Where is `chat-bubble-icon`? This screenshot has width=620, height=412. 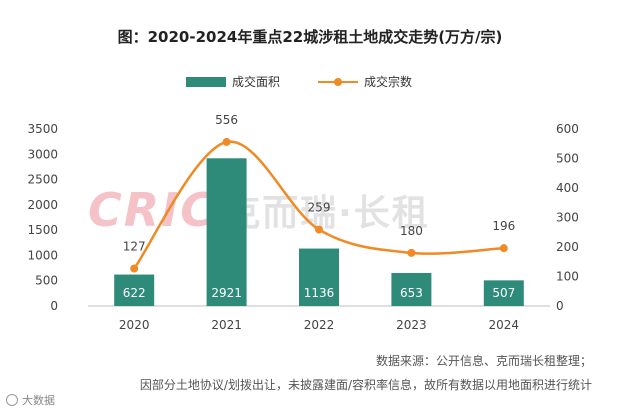 chat-bubble-icon is located at coordinates (12, 400).